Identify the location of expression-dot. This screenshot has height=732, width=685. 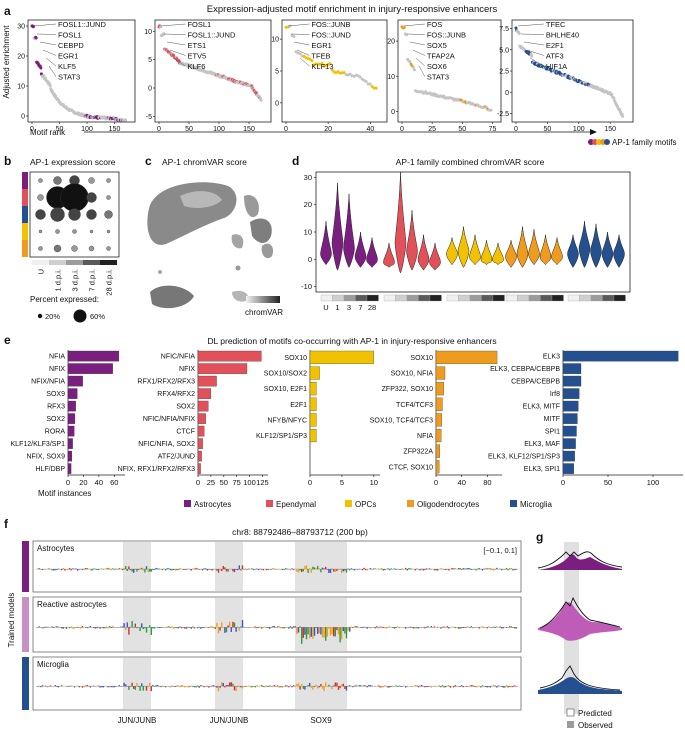
(74, 197).